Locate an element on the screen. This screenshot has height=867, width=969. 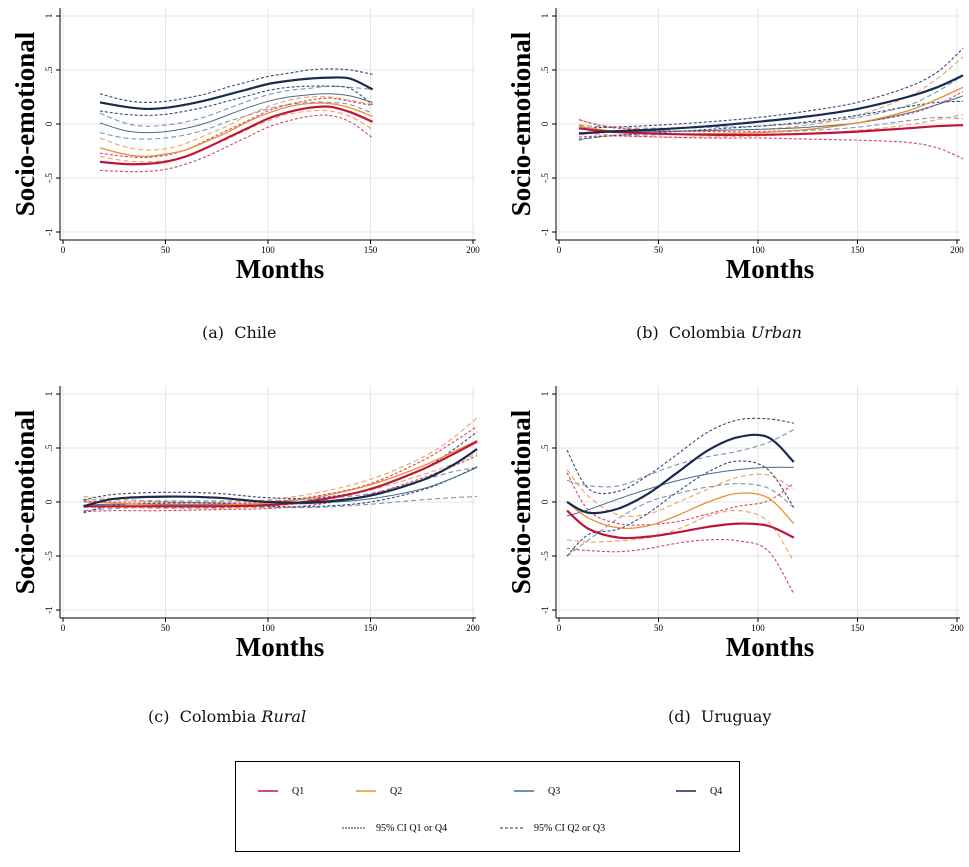
legend-ci-label: 95% CI Q2 or Q3 is located at coordinates (569, 828).